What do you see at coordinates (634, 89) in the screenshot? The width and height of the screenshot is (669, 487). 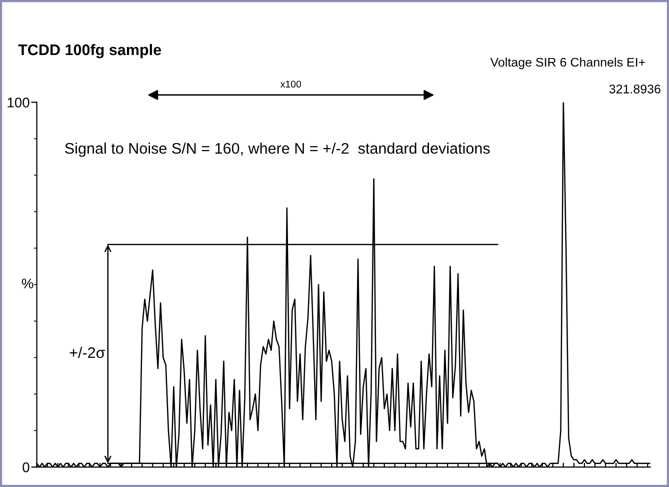 I see `text: 321.8936` at bounding box center [634, 89].